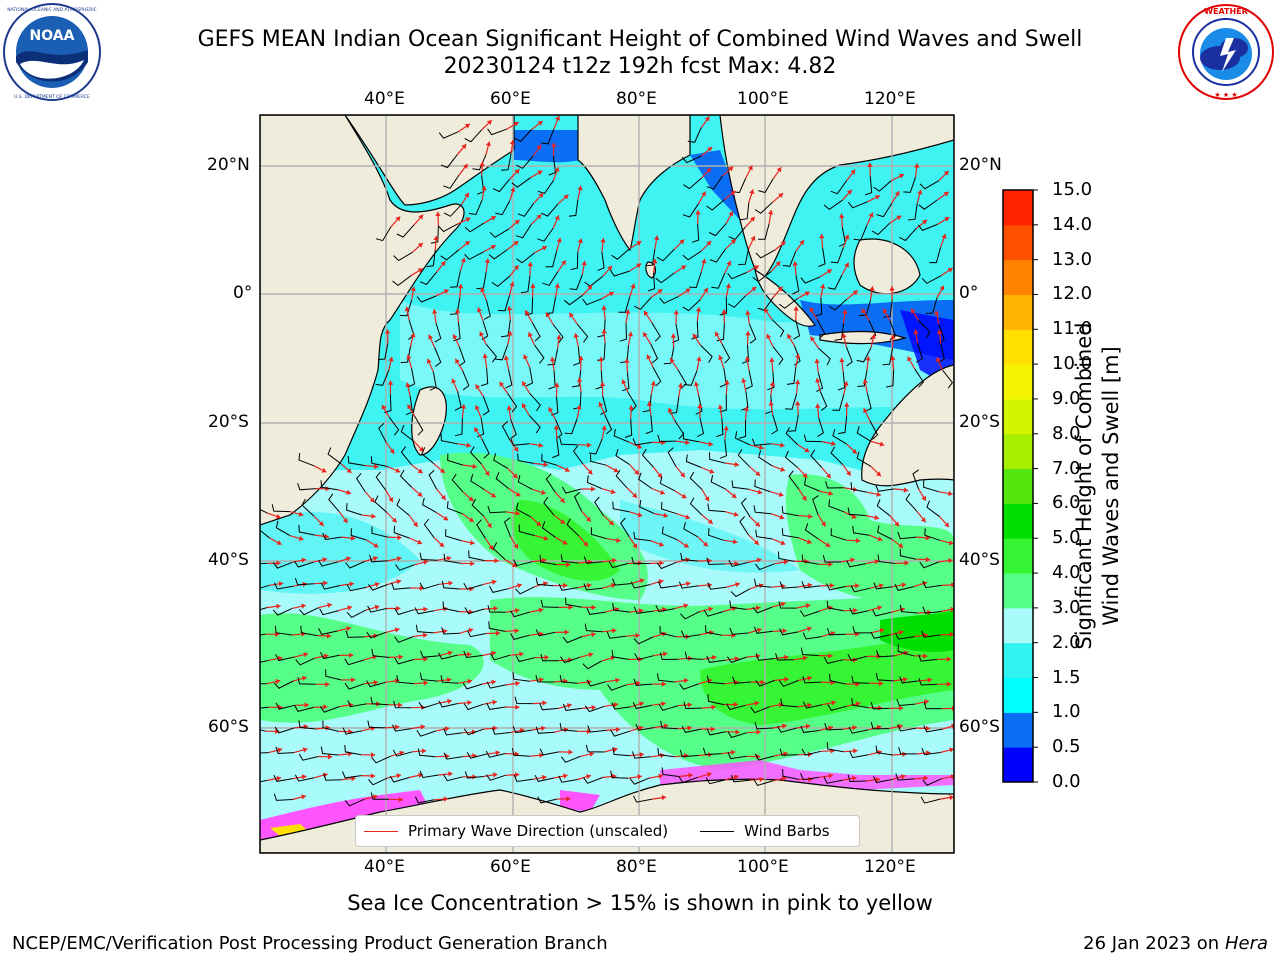 The height and width of the screenshot is (960, 1280). I want to click on lon-label-top: 80°E, so click(636, 99).